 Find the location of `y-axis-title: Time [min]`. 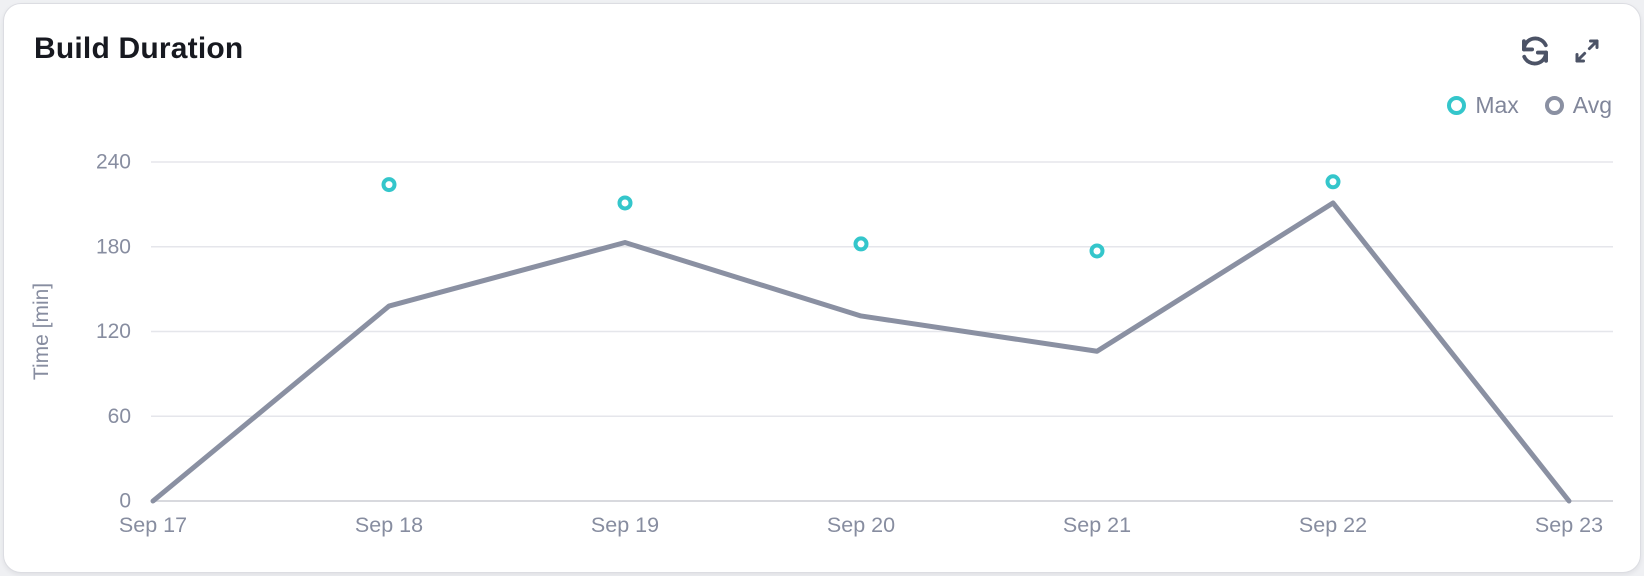

y-axis-title: Time [min] is located at coordinates (41, 331).